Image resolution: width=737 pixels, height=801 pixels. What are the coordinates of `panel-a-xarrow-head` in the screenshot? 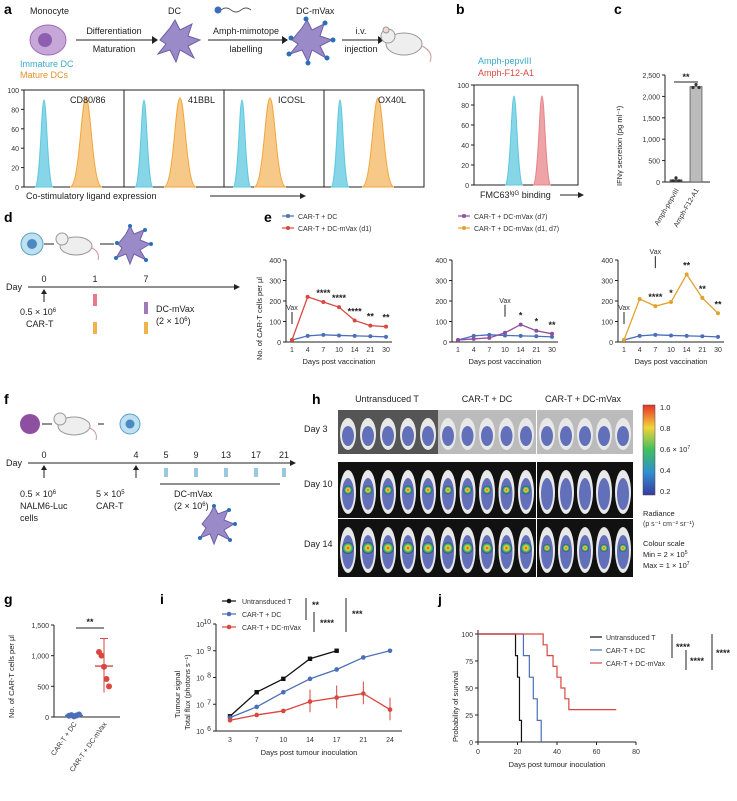 It's located at (303, 196).